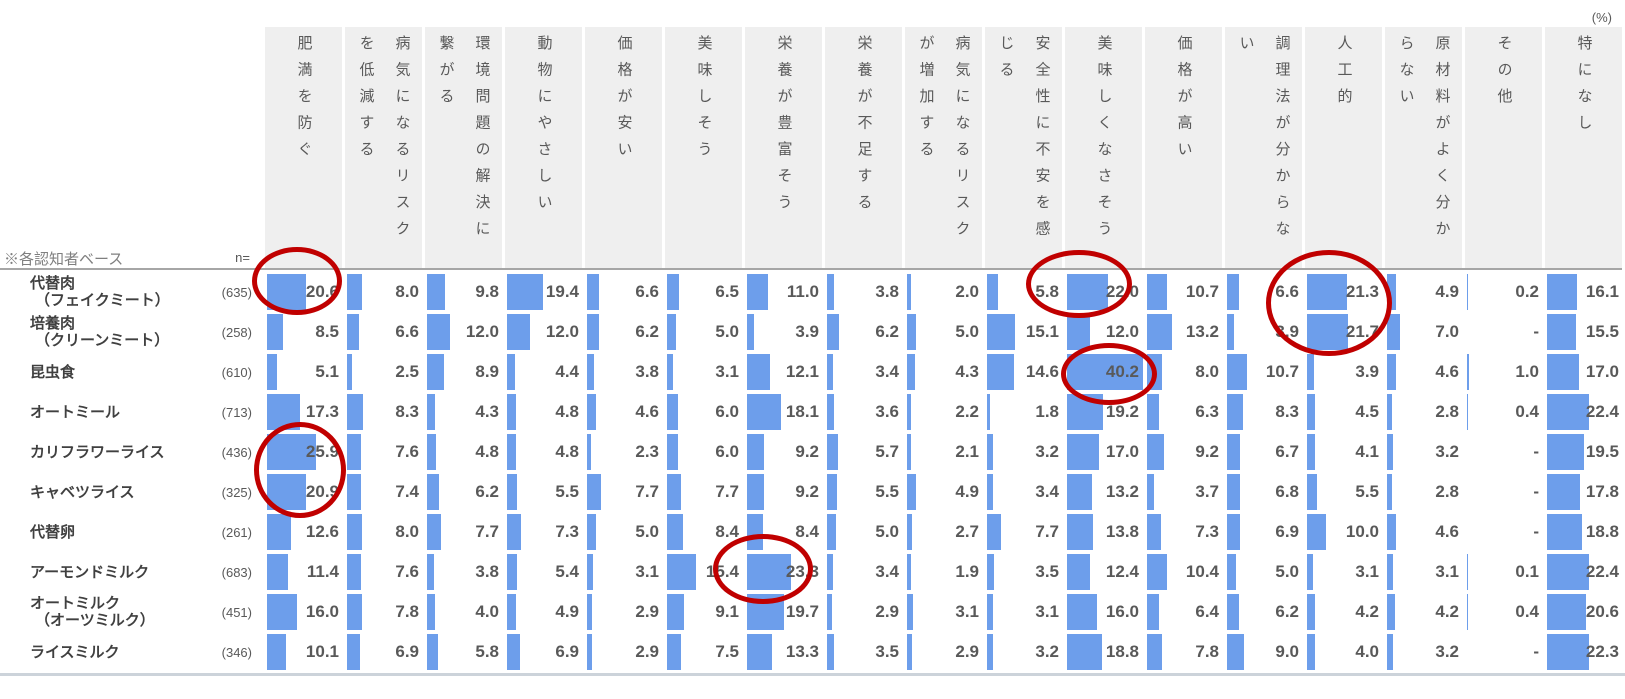 This screenshot has width=1625, height=699. Describe the element at coordinates (82, 492) in the screenshot. I see `row-label-line: キャベツライス` at that location.